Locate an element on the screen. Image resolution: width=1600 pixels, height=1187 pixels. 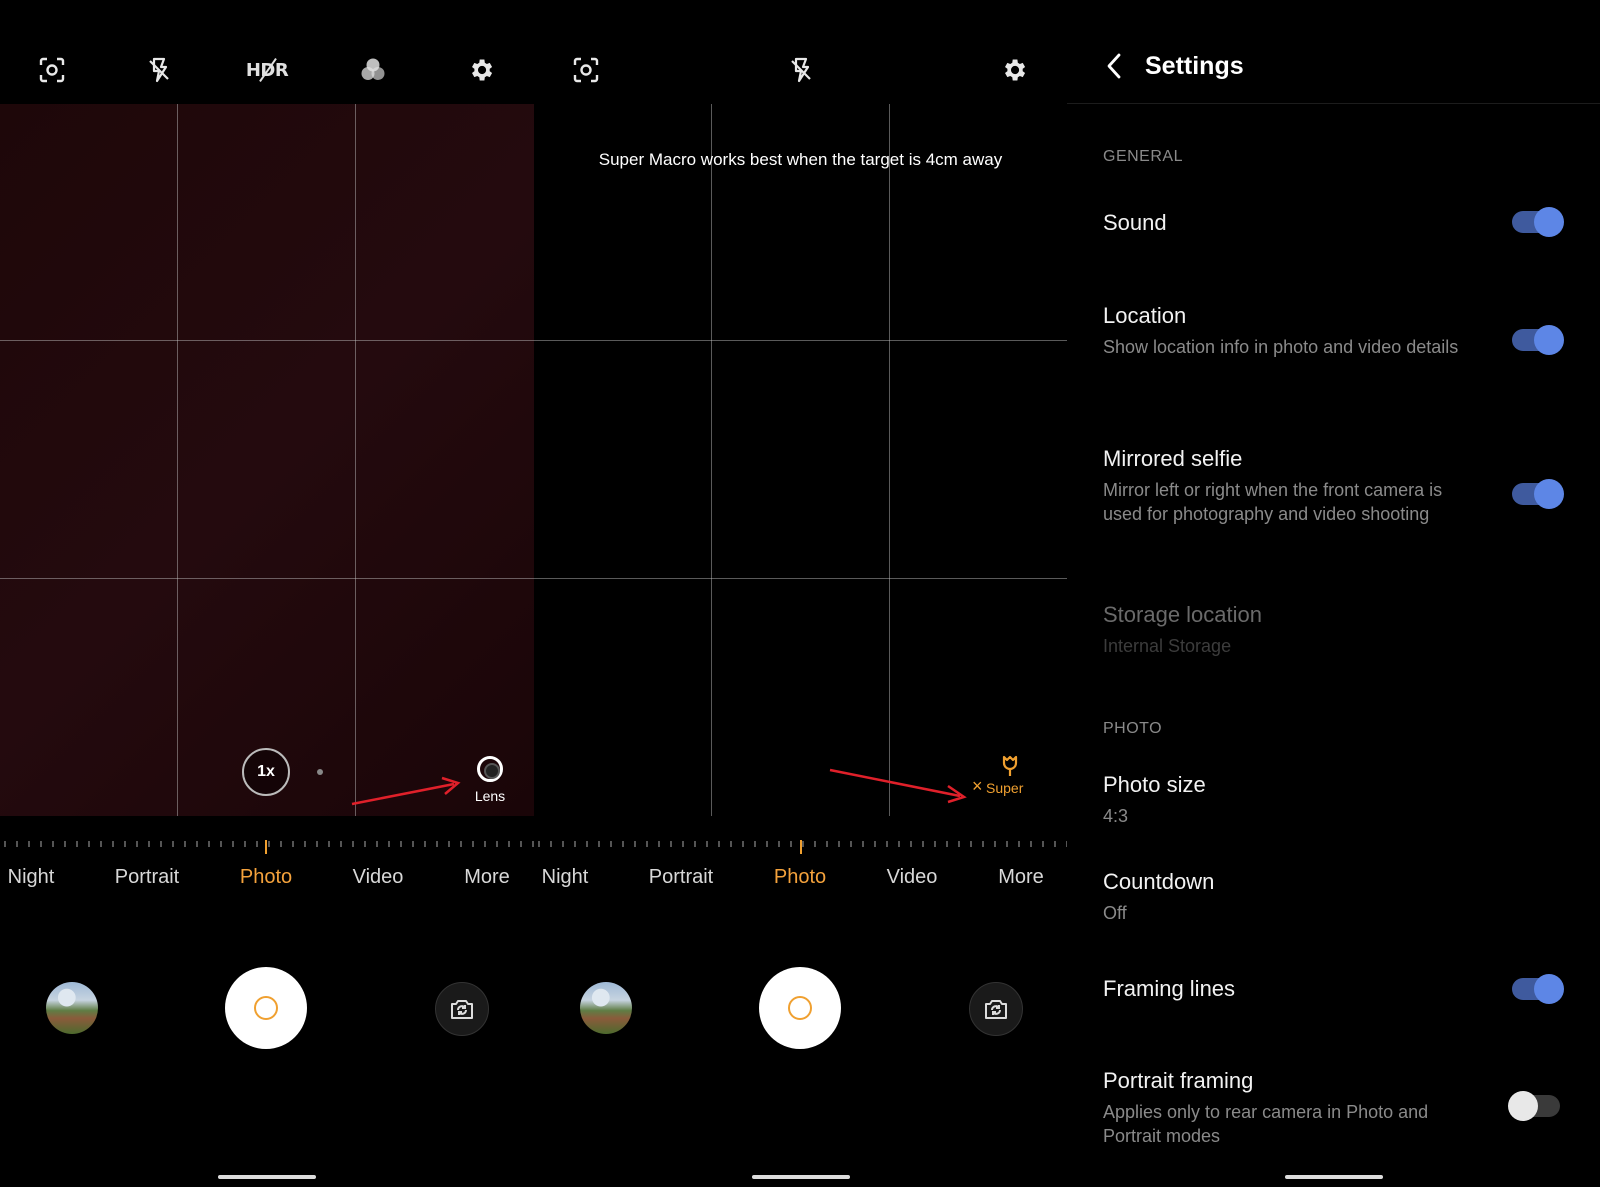
setting-title: Portrait framing is located at coordinates (1178, 1080).